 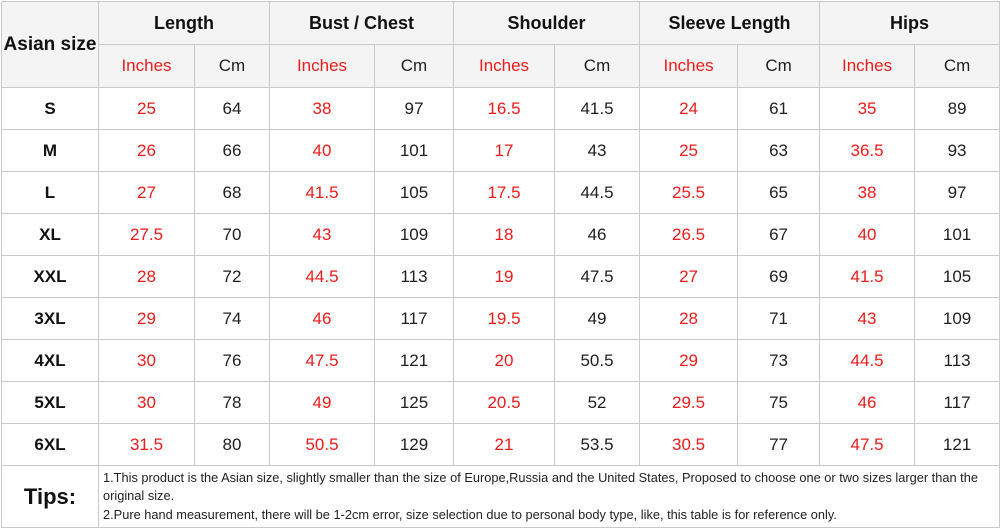 What do you see at coordinates (146, 402) in the screenshot?
I see `inches-value-cell: 30` at bounding box center [146, 402].